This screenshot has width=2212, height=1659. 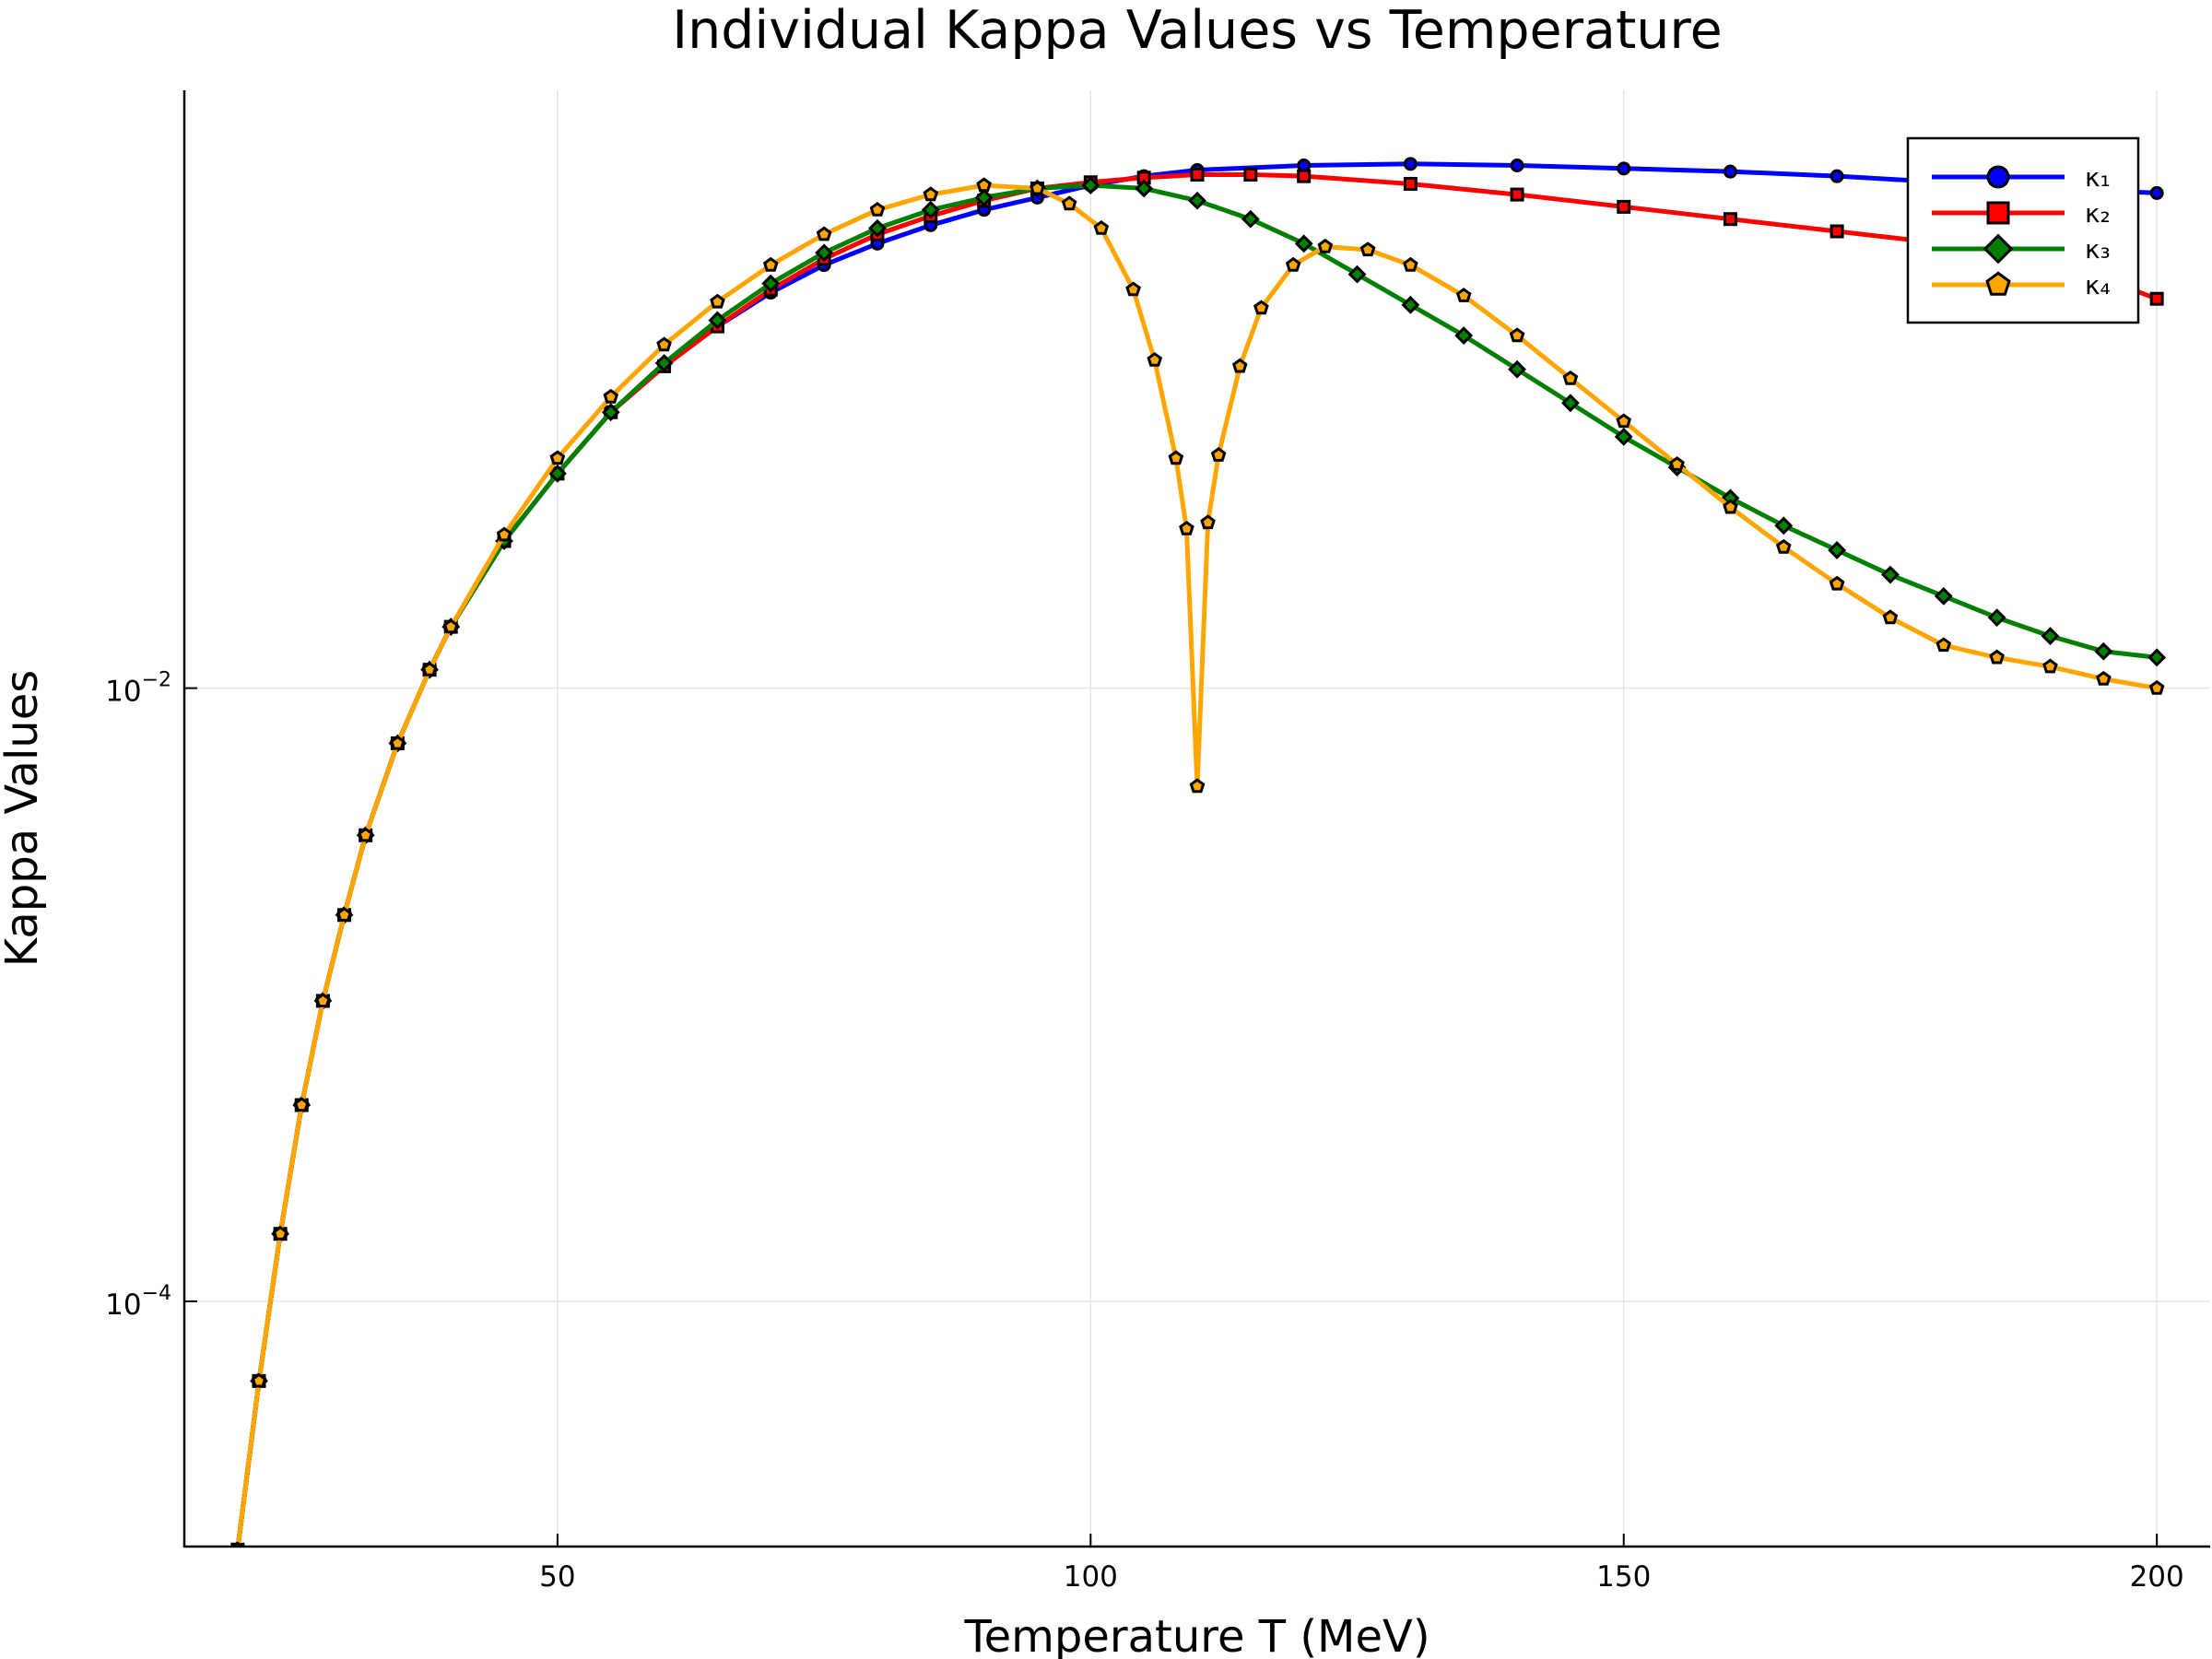 What do you see at coordinates (1197, 30) in the screenshot?
I see `chart-title: Individual Kappa Values vs Temperature` at bounding box center [1197, 30].